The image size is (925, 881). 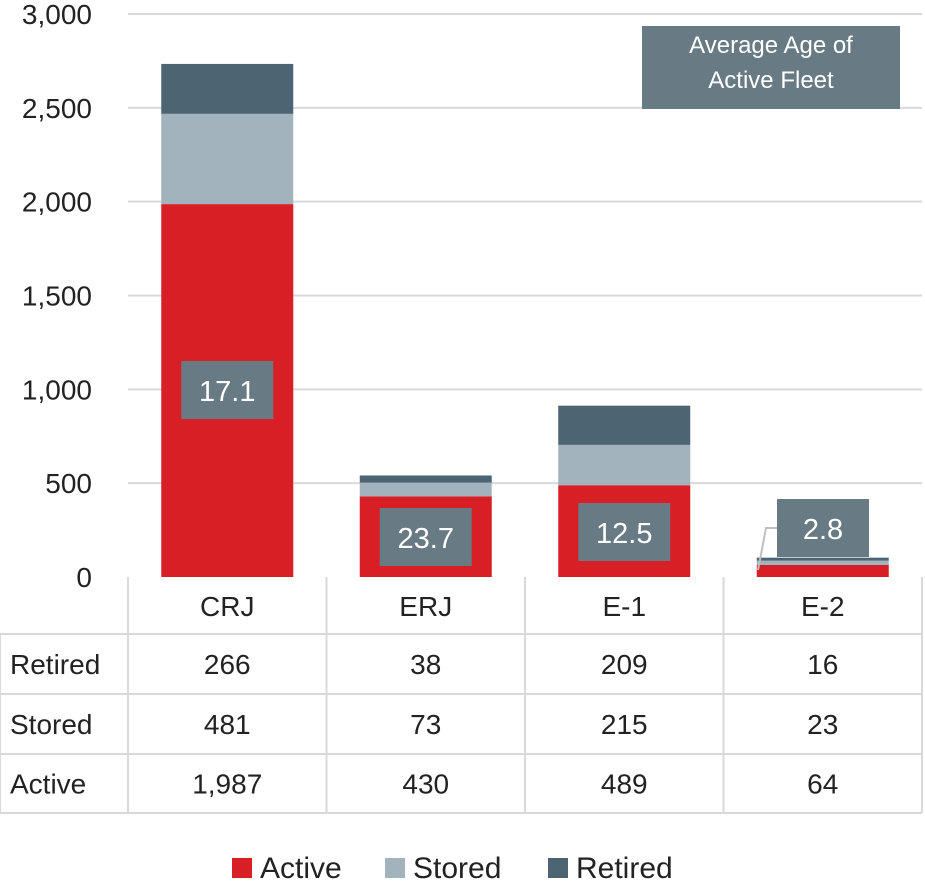 What do you see at coordinates (624, 664) in the screenshot?
I see `table-cell: 209` at bounding box center [624, 664].